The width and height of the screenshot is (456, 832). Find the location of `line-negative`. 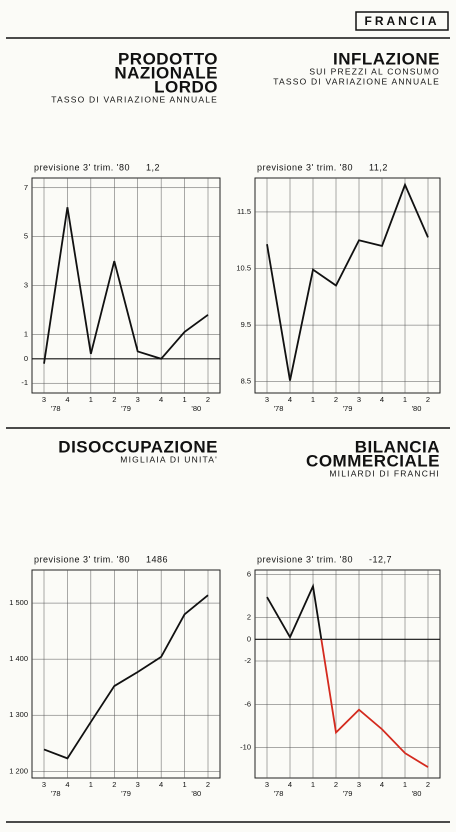

line-negative is located at coordinates (374, 703).